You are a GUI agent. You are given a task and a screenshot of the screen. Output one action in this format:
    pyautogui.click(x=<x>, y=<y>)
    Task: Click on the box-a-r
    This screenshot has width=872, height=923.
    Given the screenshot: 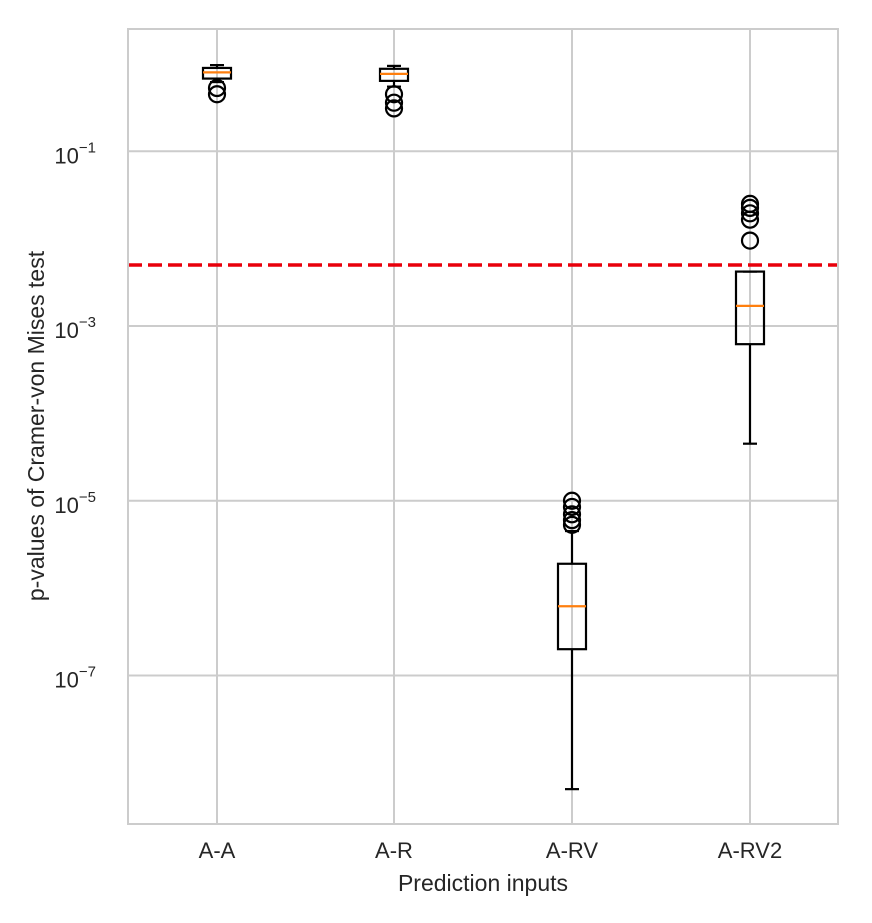 What is the action you would take?
    pyautogui.click(x=394, y=91)
    